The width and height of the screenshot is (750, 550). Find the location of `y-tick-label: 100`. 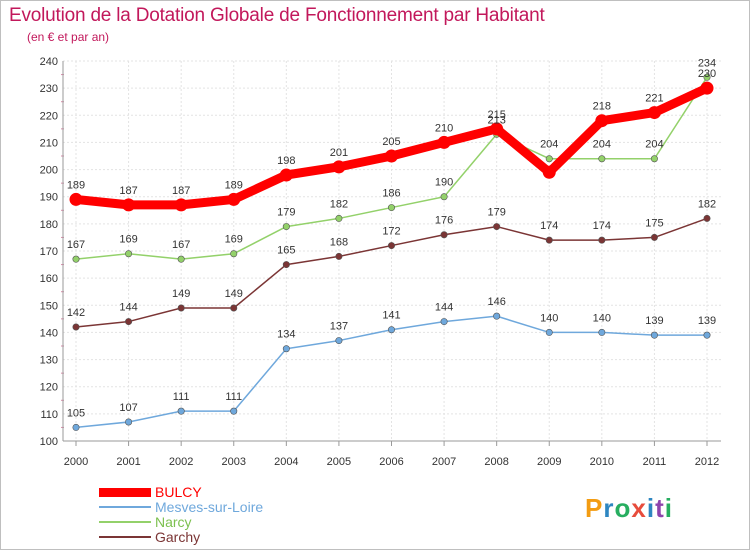

y-tick-label: 100 is located at coordinates (49, 442).